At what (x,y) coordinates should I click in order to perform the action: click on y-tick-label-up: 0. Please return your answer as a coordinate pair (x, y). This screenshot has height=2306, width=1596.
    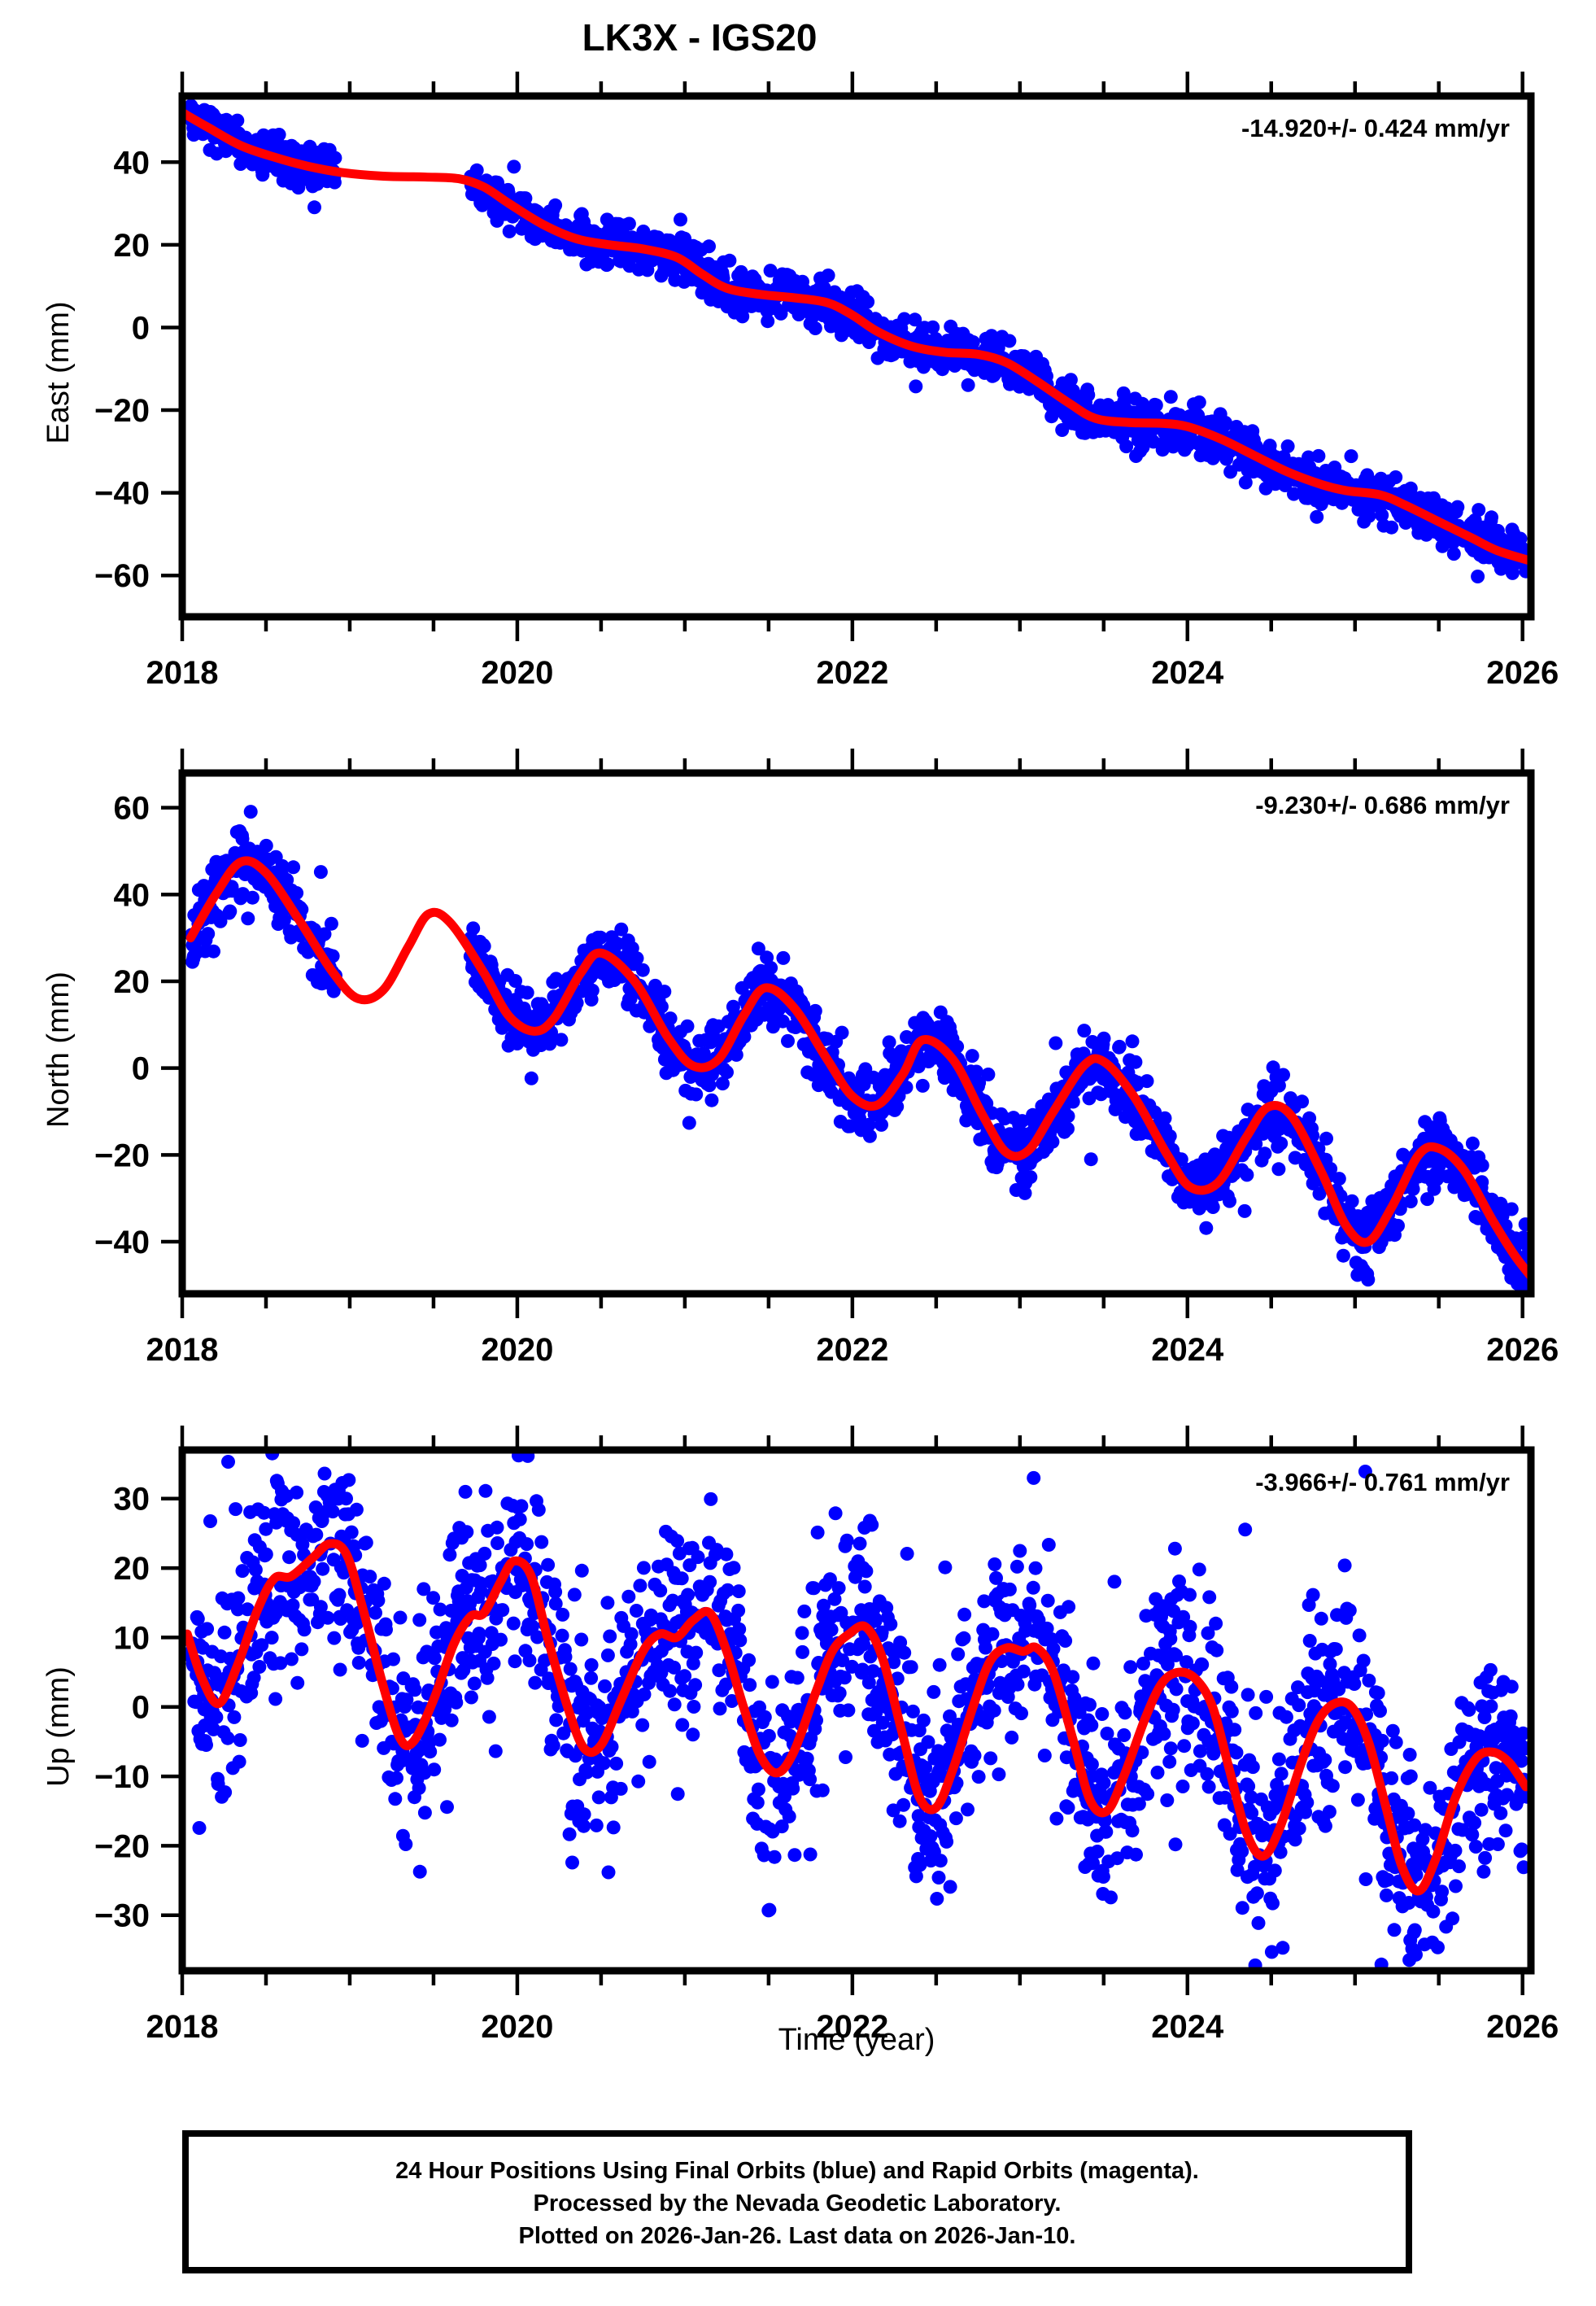
    Looking at the image, I should click on (141, 1708).